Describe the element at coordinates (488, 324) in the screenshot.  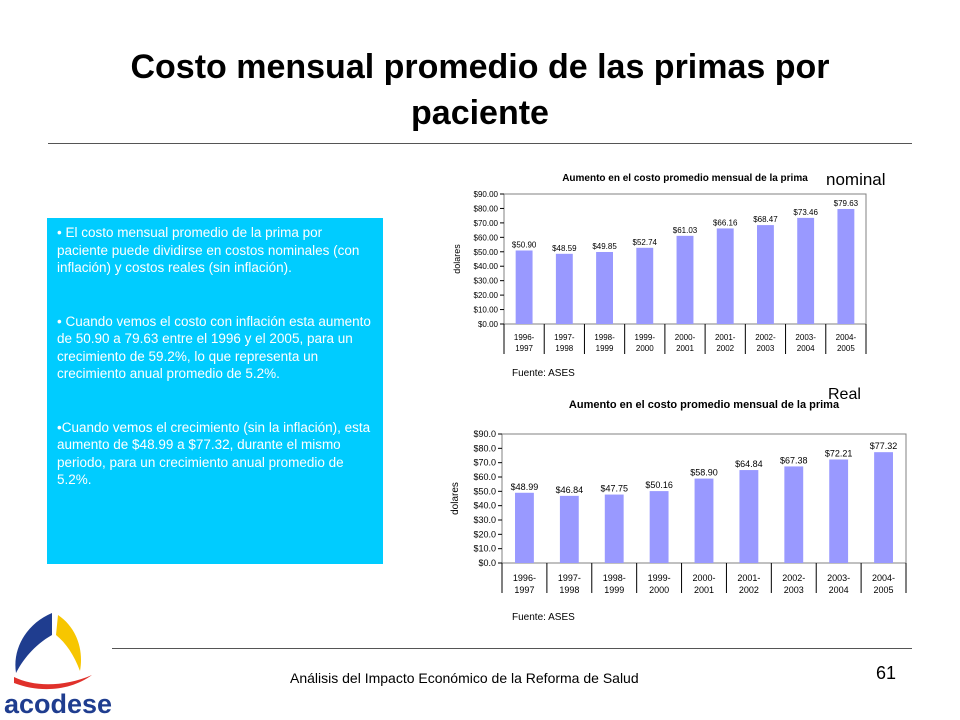
I see `chart-1-y-tick-label: $0.00` at that location.